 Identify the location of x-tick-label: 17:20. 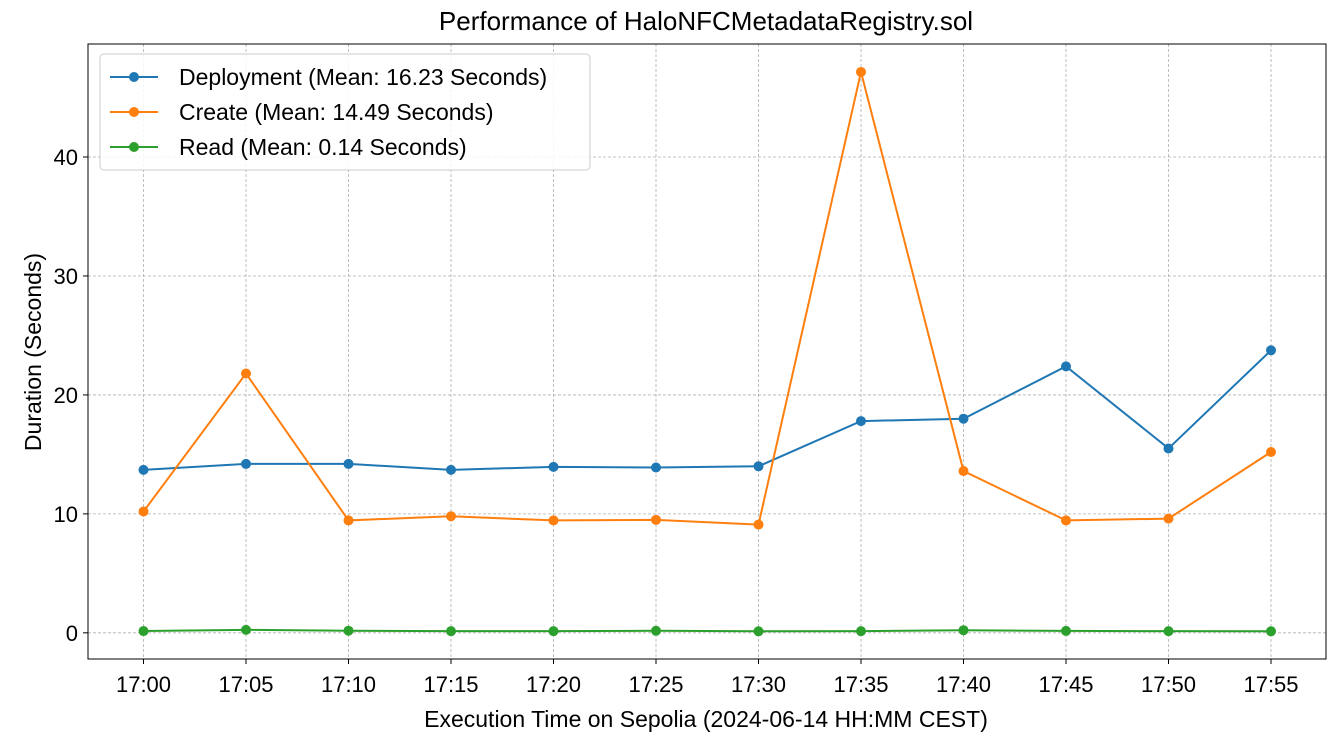
(553, 684).